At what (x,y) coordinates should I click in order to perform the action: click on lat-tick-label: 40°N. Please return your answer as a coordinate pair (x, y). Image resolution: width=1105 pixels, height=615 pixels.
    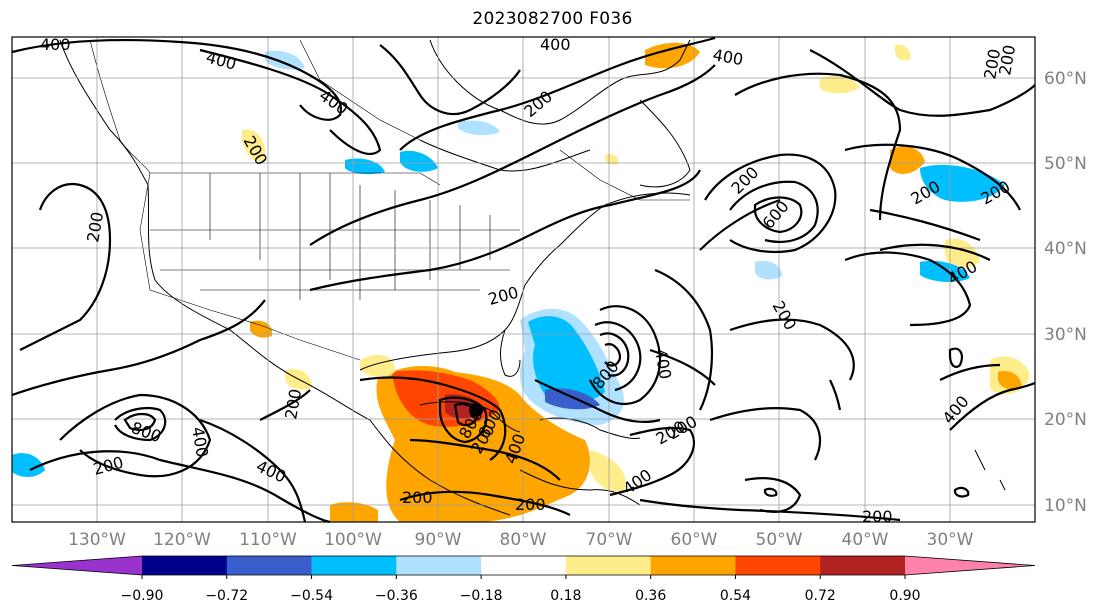
    Looking at the image, I should click on (1065, 249).